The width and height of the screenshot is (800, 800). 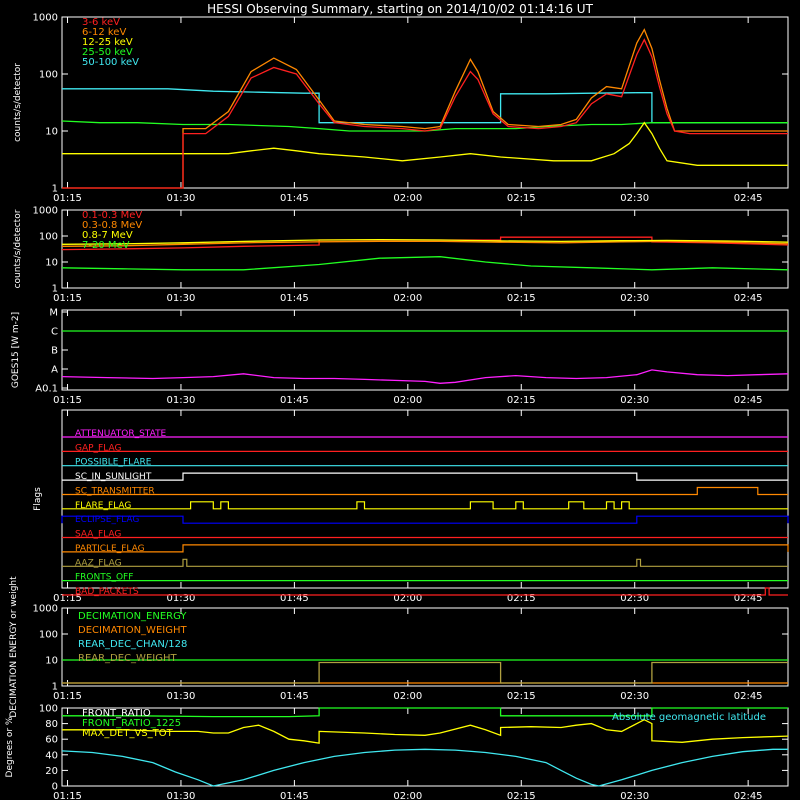 What do you see at coordinates (53, 313) in the screenshot?
I see `y-tick-label: M` at bounding box center [53, 313].